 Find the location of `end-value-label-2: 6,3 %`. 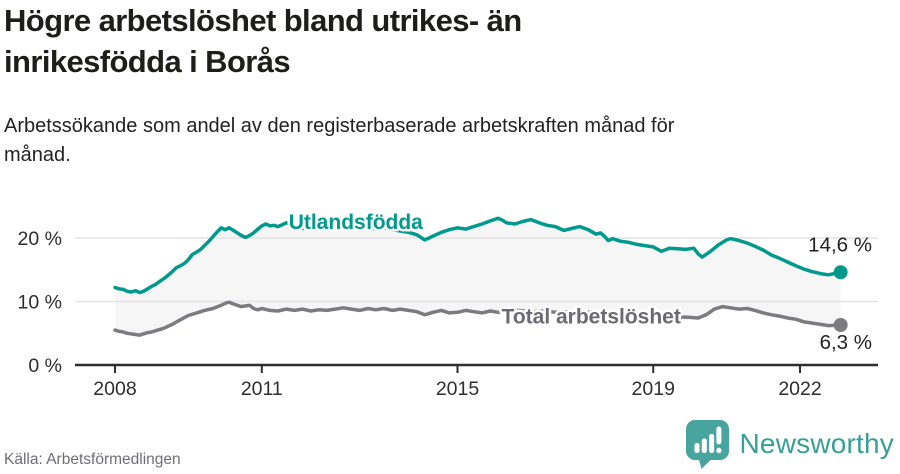

end-value-label-2: 6,3 % is located at coordinates (846, 342).